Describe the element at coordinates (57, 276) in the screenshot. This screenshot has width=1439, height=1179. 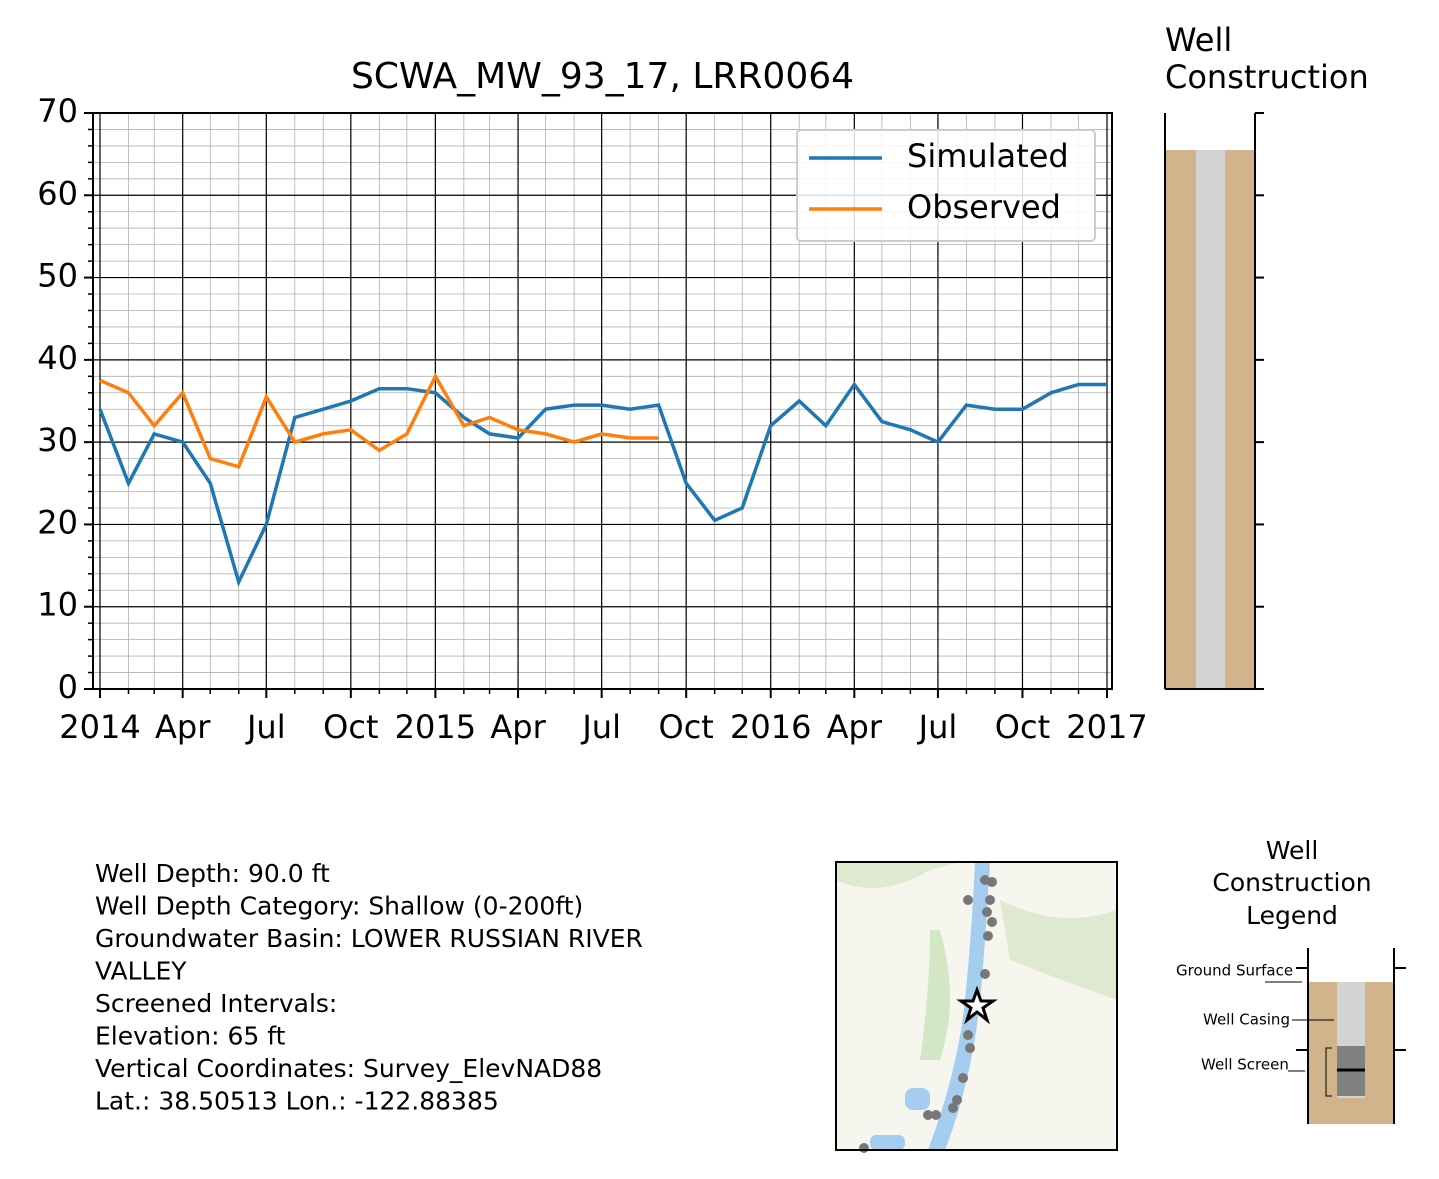
I see `y-tick-label: 50` at that location.